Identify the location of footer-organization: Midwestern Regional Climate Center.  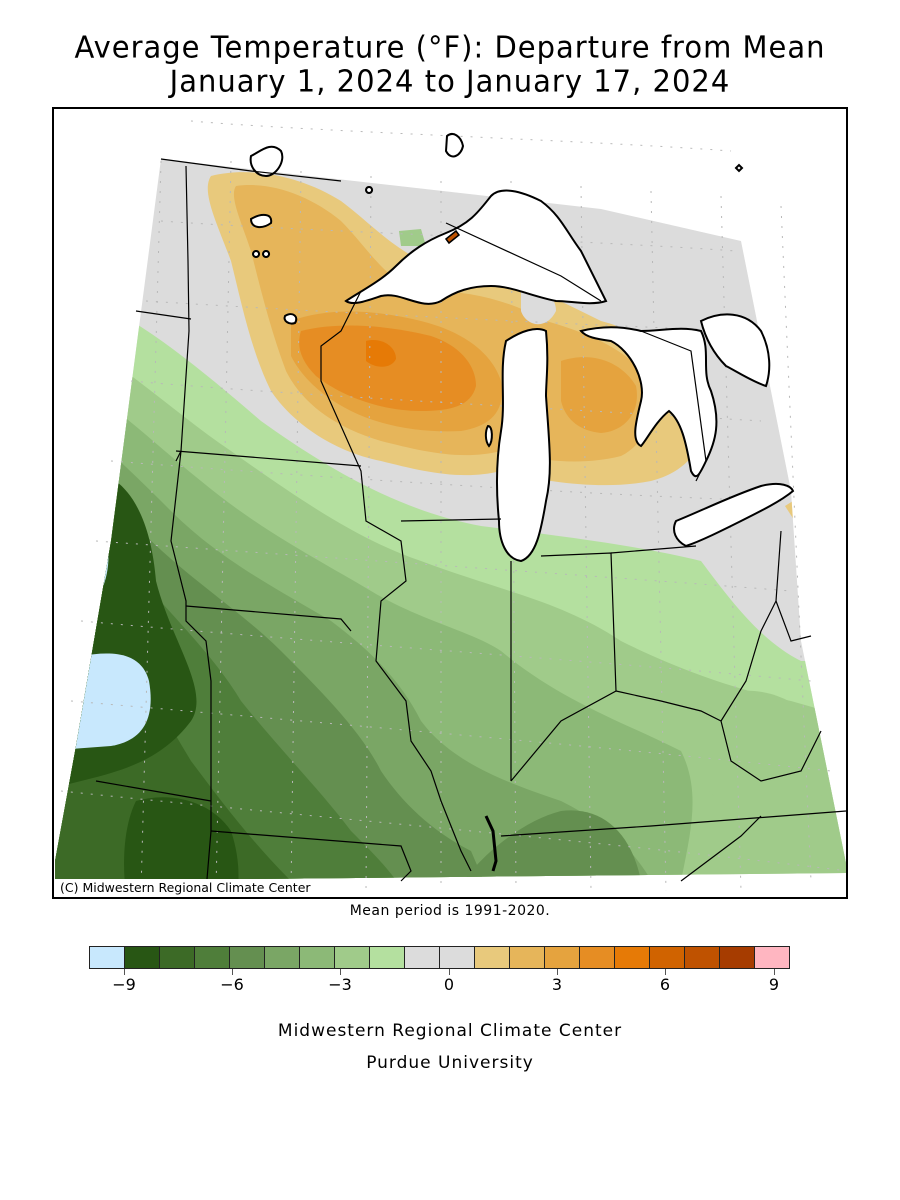
(450, 1031).